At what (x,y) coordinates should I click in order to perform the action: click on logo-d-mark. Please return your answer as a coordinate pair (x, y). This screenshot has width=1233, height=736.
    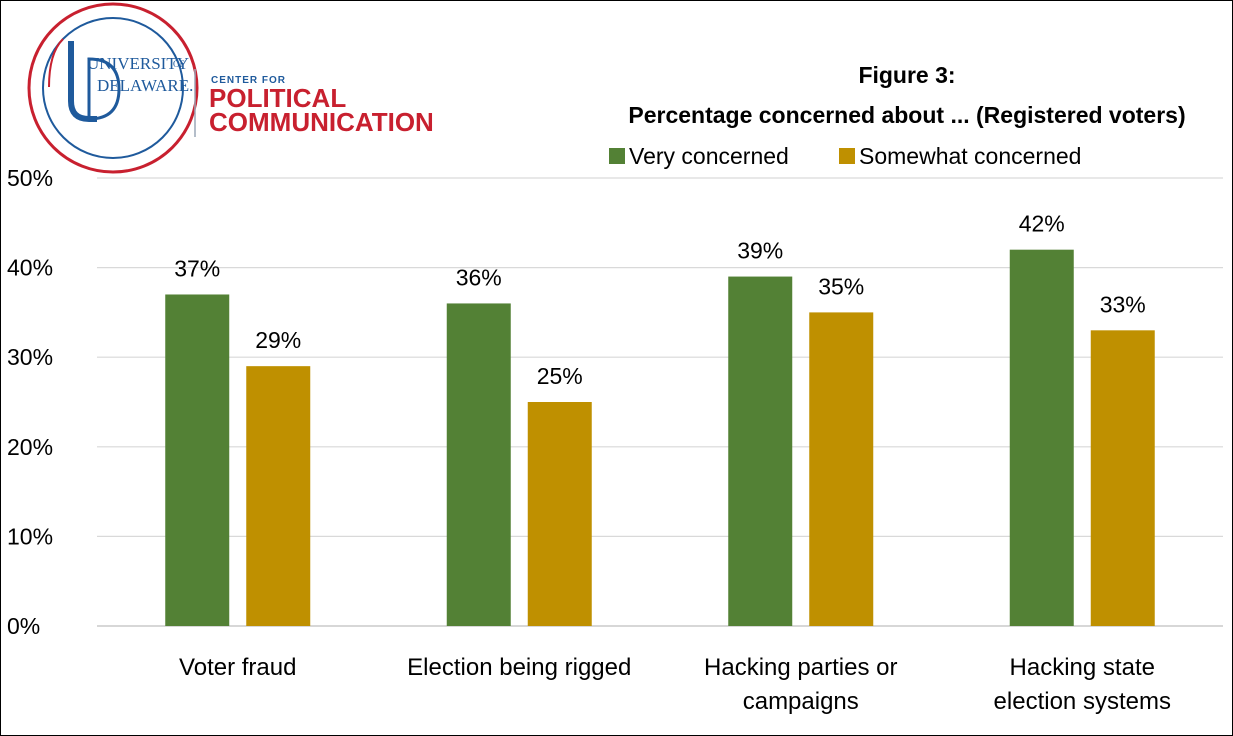
    Looking at the image, I should click on (104, 89).